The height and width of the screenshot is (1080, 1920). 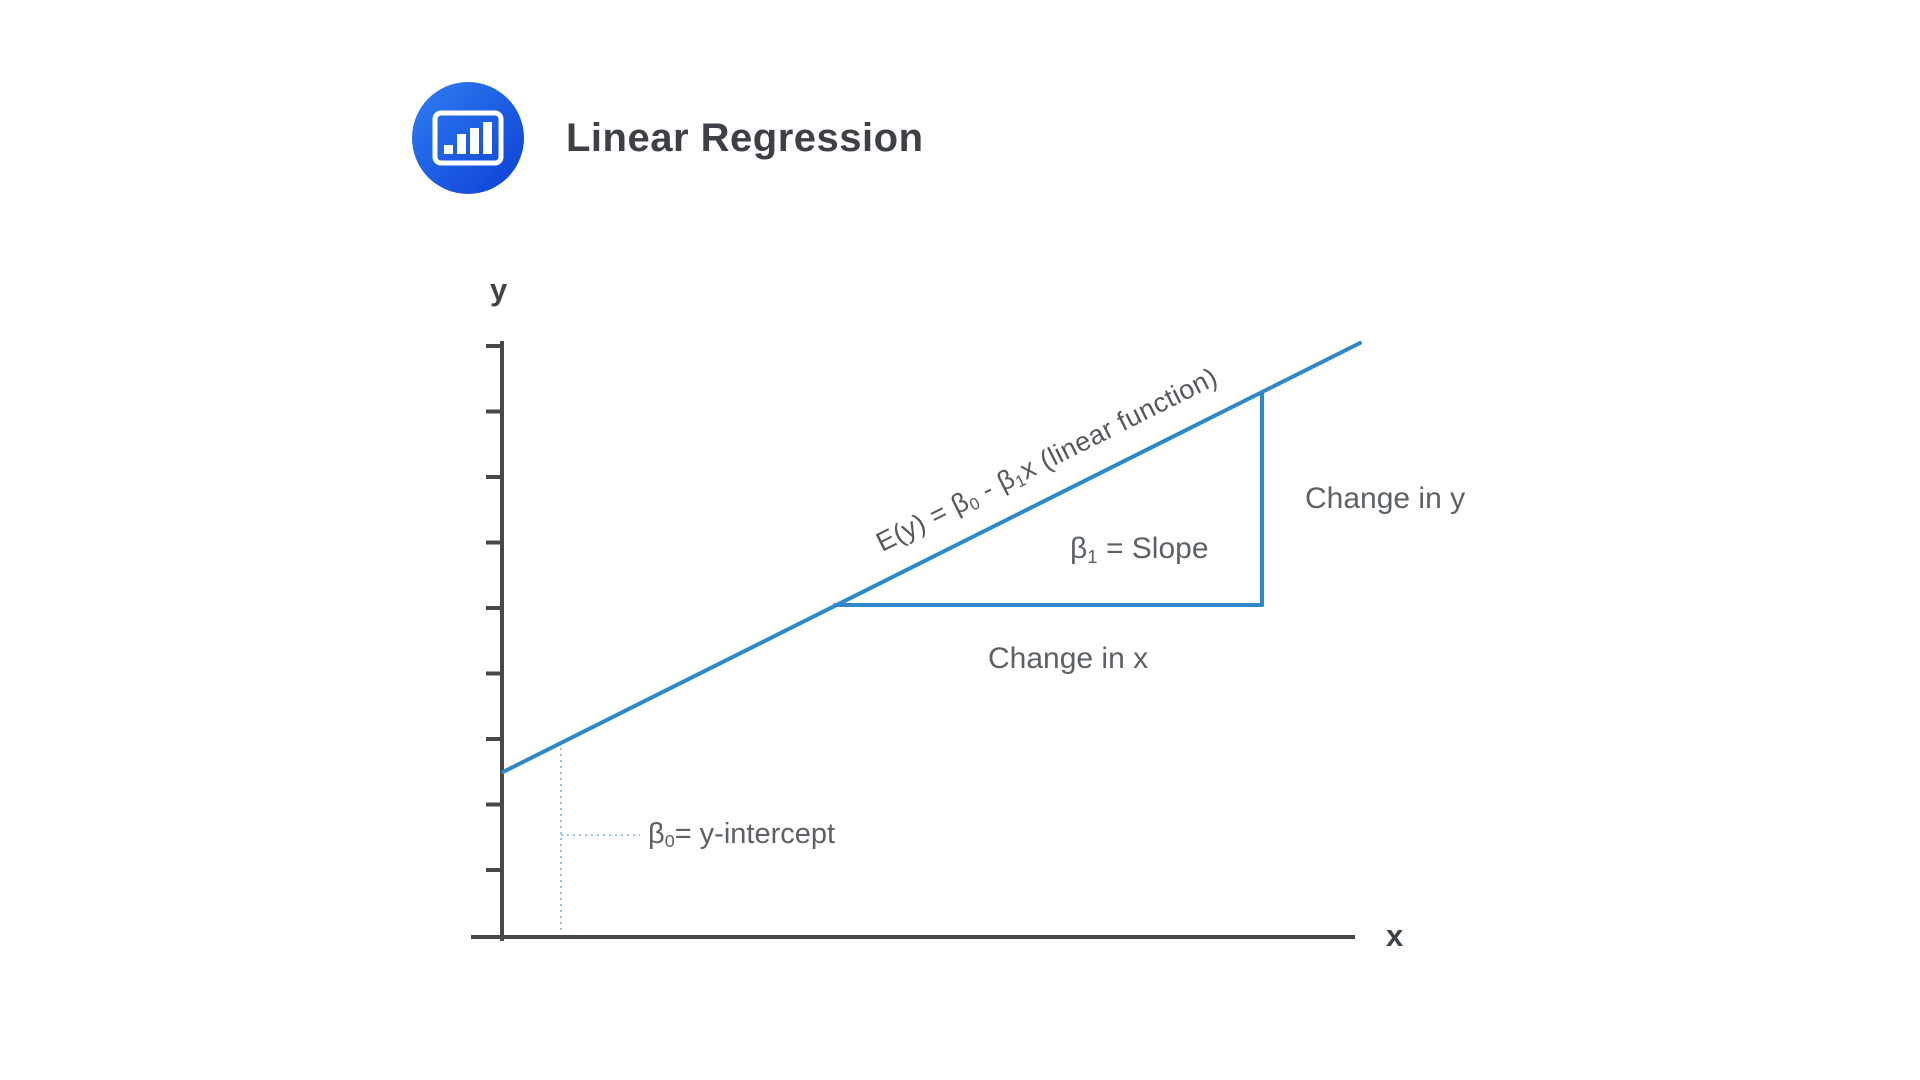 What do you see at coordinates (494, 608) in the screenshot?
I see `y-axis-ticks` at bounding box center [494, 608].